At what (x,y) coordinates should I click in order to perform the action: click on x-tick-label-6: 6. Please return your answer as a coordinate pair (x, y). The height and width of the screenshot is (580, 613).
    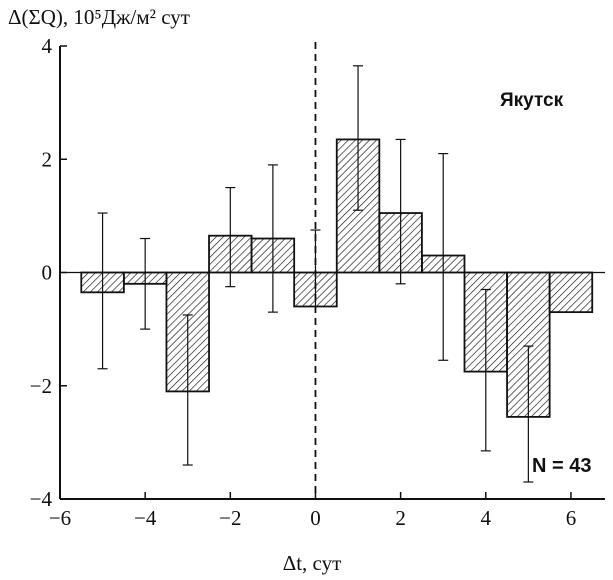
    Looking at the image, I should click on (571, 518).